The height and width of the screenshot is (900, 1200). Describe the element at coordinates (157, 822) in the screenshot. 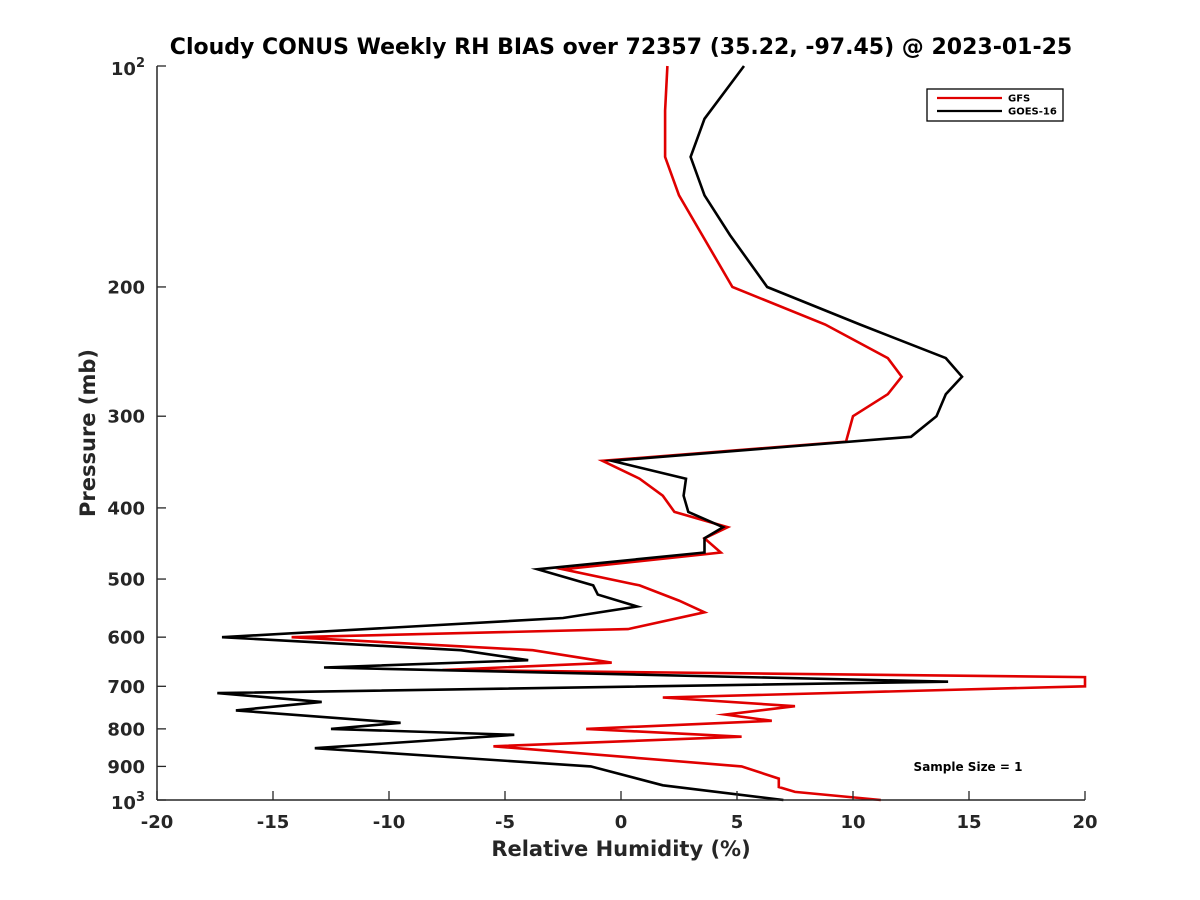

I see `x-tick-label: -20` at that location.